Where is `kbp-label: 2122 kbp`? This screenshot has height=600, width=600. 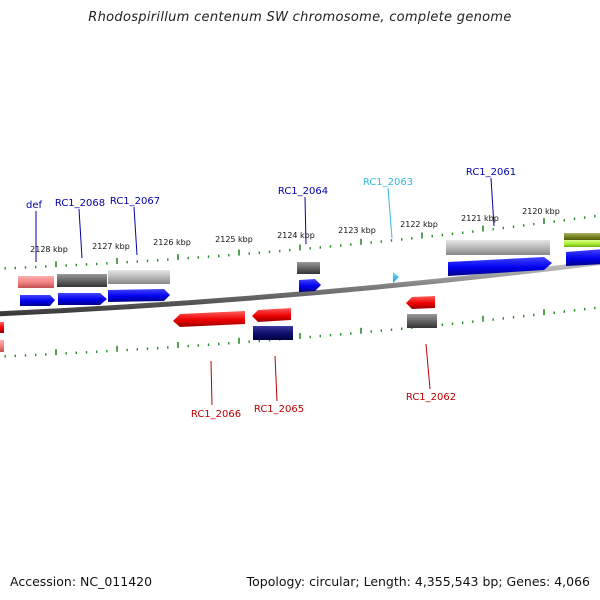 kbp-label: 2122 kbp is located at coordinates (419, 224).